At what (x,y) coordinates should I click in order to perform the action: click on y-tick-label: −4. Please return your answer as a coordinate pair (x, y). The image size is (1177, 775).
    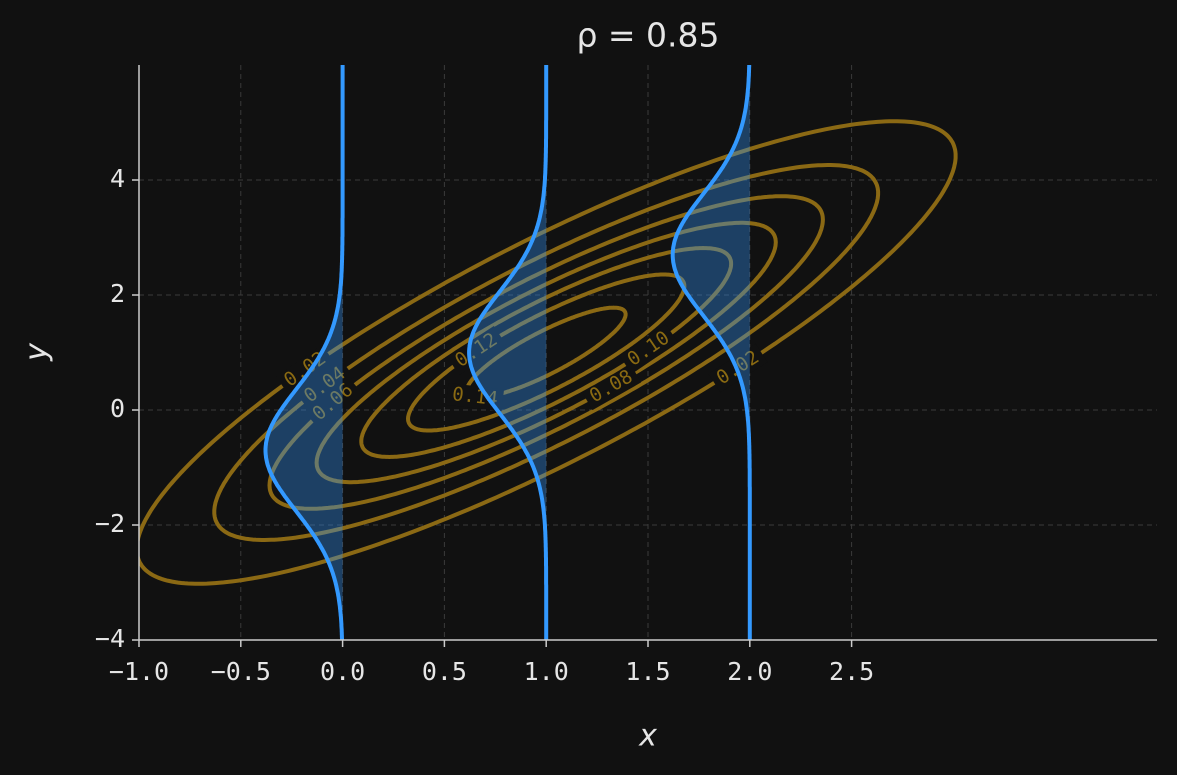
    Looking at the image, I should click on (110, 638).